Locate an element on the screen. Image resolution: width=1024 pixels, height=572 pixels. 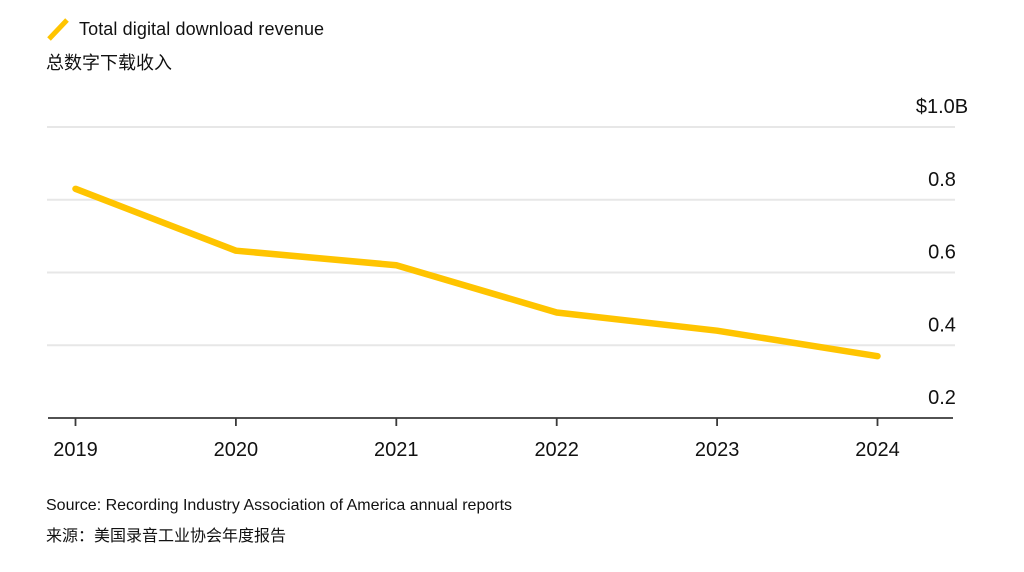
x-axis-tick-label: 2019 is located at coordinates (75, 450).